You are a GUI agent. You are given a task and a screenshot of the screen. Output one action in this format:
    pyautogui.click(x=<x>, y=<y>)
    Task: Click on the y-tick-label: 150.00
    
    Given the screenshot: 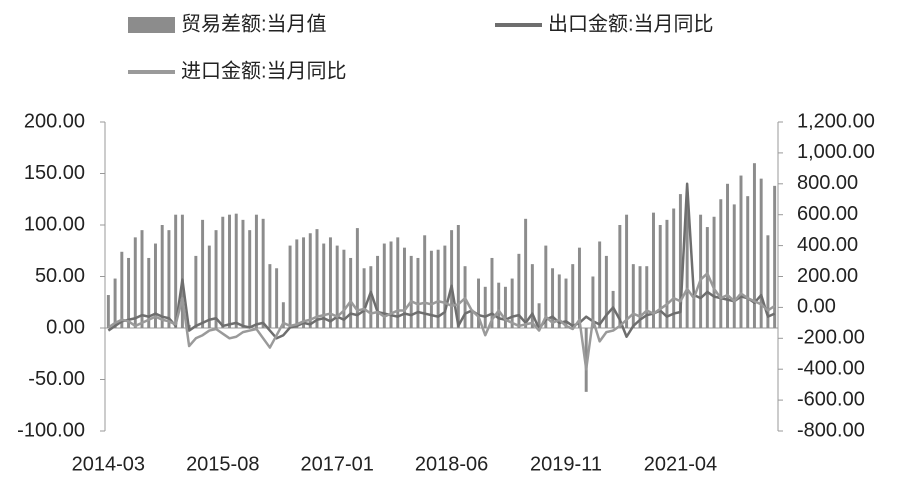 What is the action you would take?
    pyautogui.click(x=54, y=173)
    